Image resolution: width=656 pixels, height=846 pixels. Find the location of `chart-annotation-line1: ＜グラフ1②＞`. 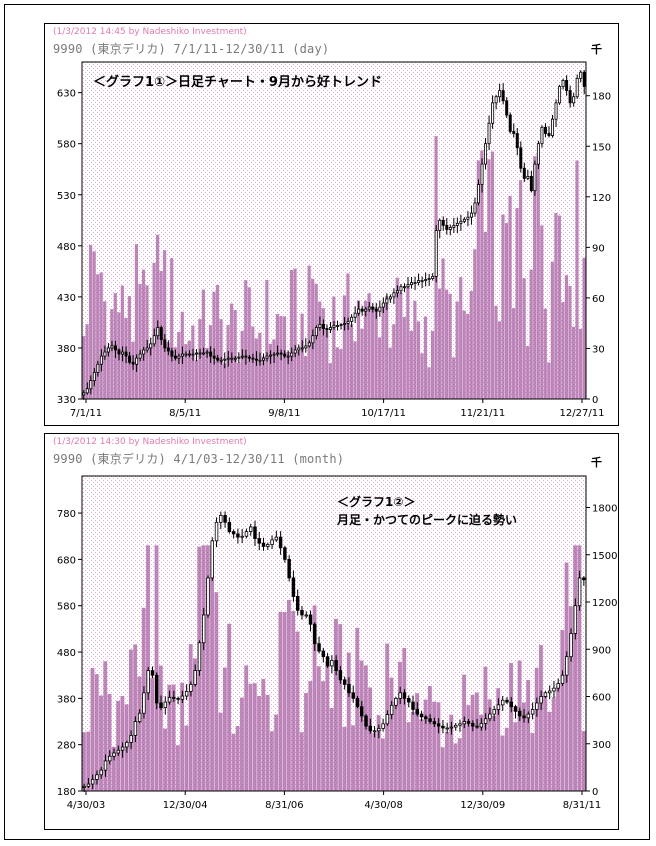

chart-annotation-line1: ＜グラフ1②＞ is located at coordinates (376, 501).